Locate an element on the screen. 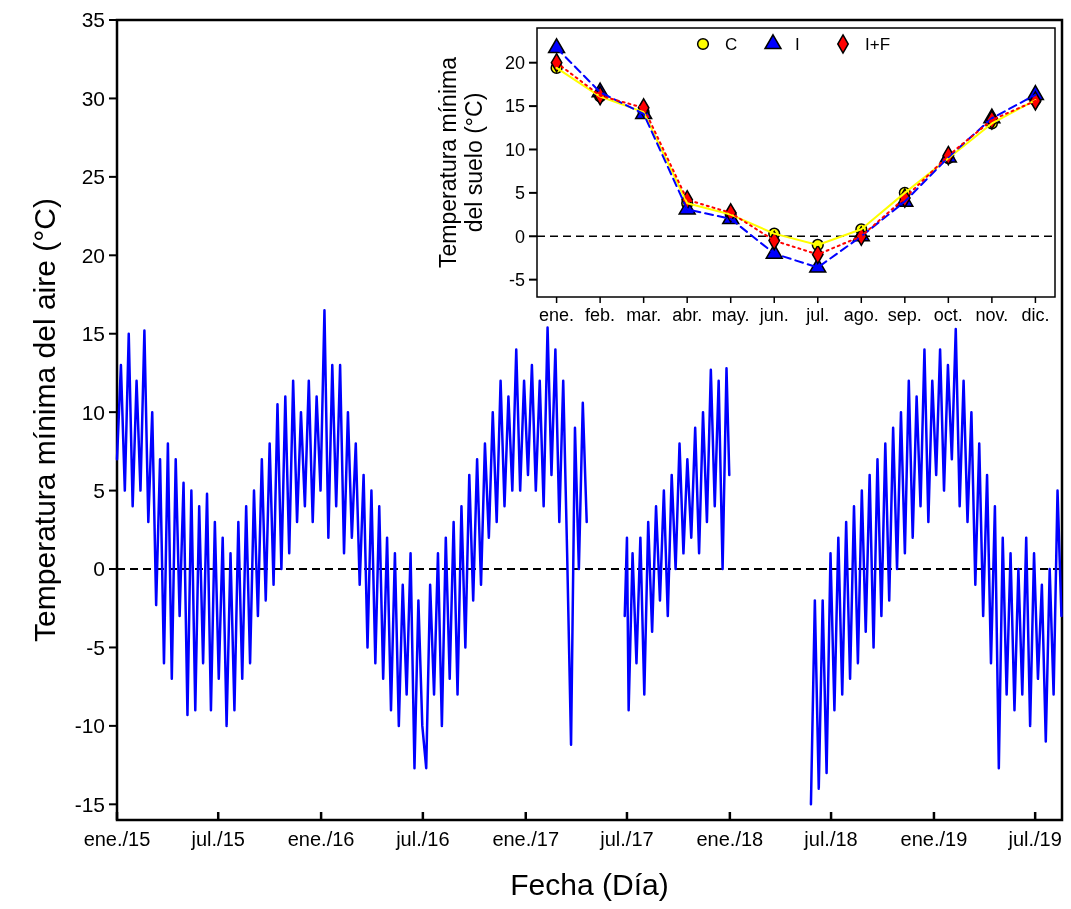 Image resolution: width=1071 pixels, height=909 pixels. x-tick-label: abr. is located at coordinates (687, 315).